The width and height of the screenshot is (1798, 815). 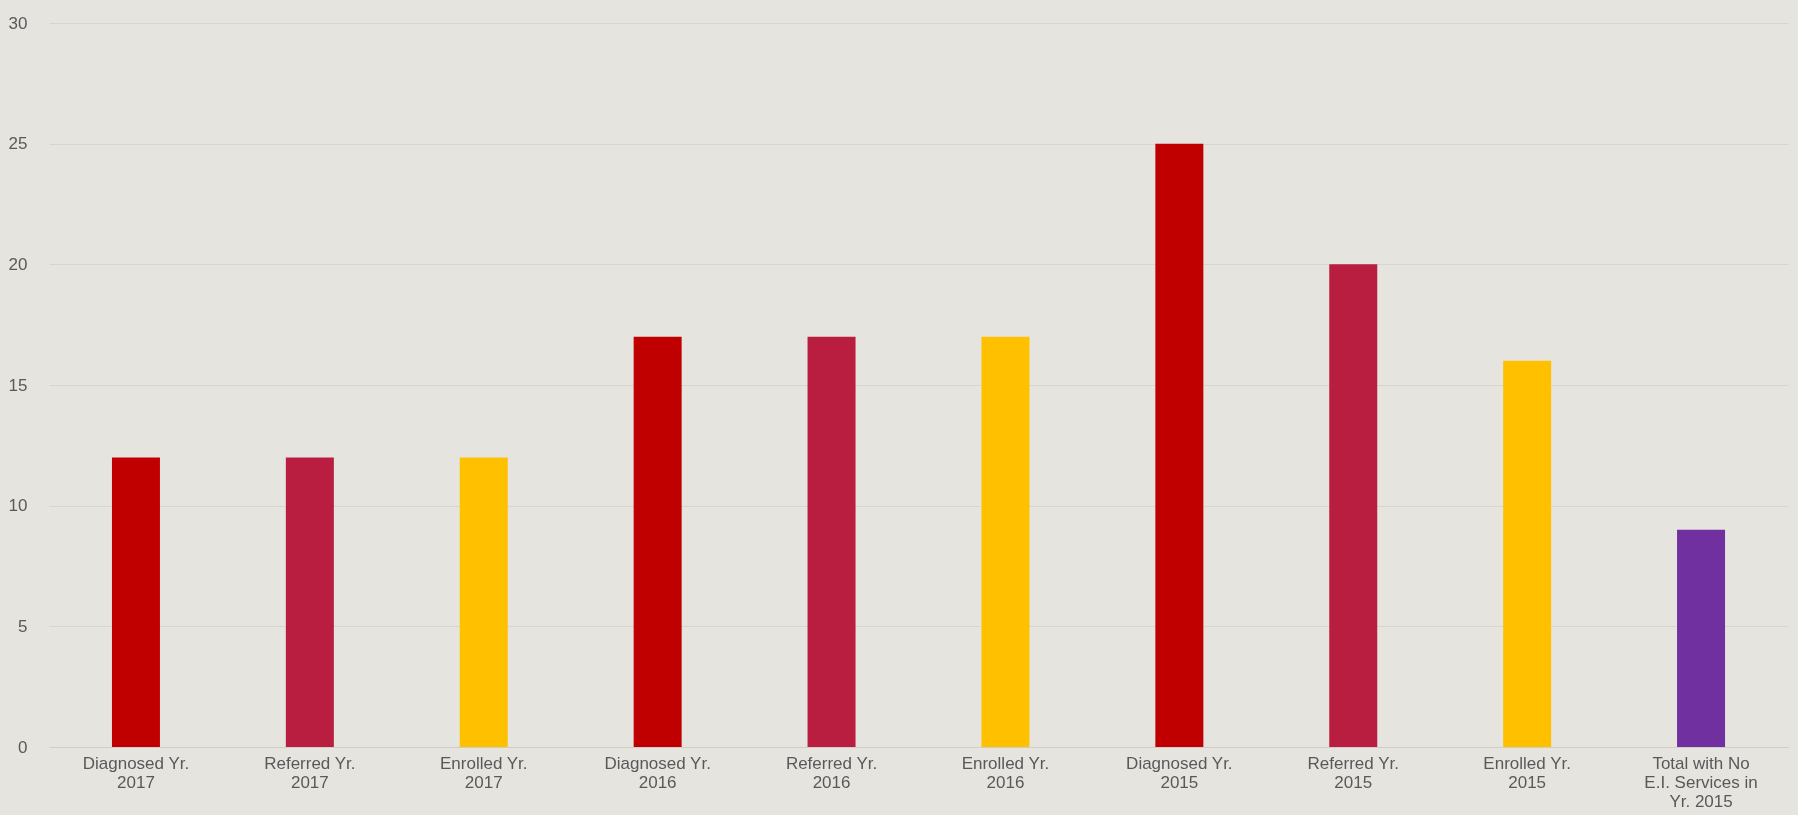 I want to click on y-tick-label: 30, so click(x=18, y=23).